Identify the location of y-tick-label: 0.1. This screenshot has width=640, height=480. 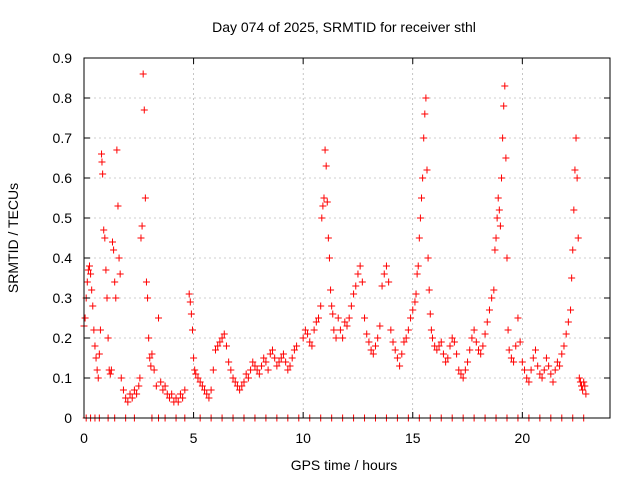
(63, 378).